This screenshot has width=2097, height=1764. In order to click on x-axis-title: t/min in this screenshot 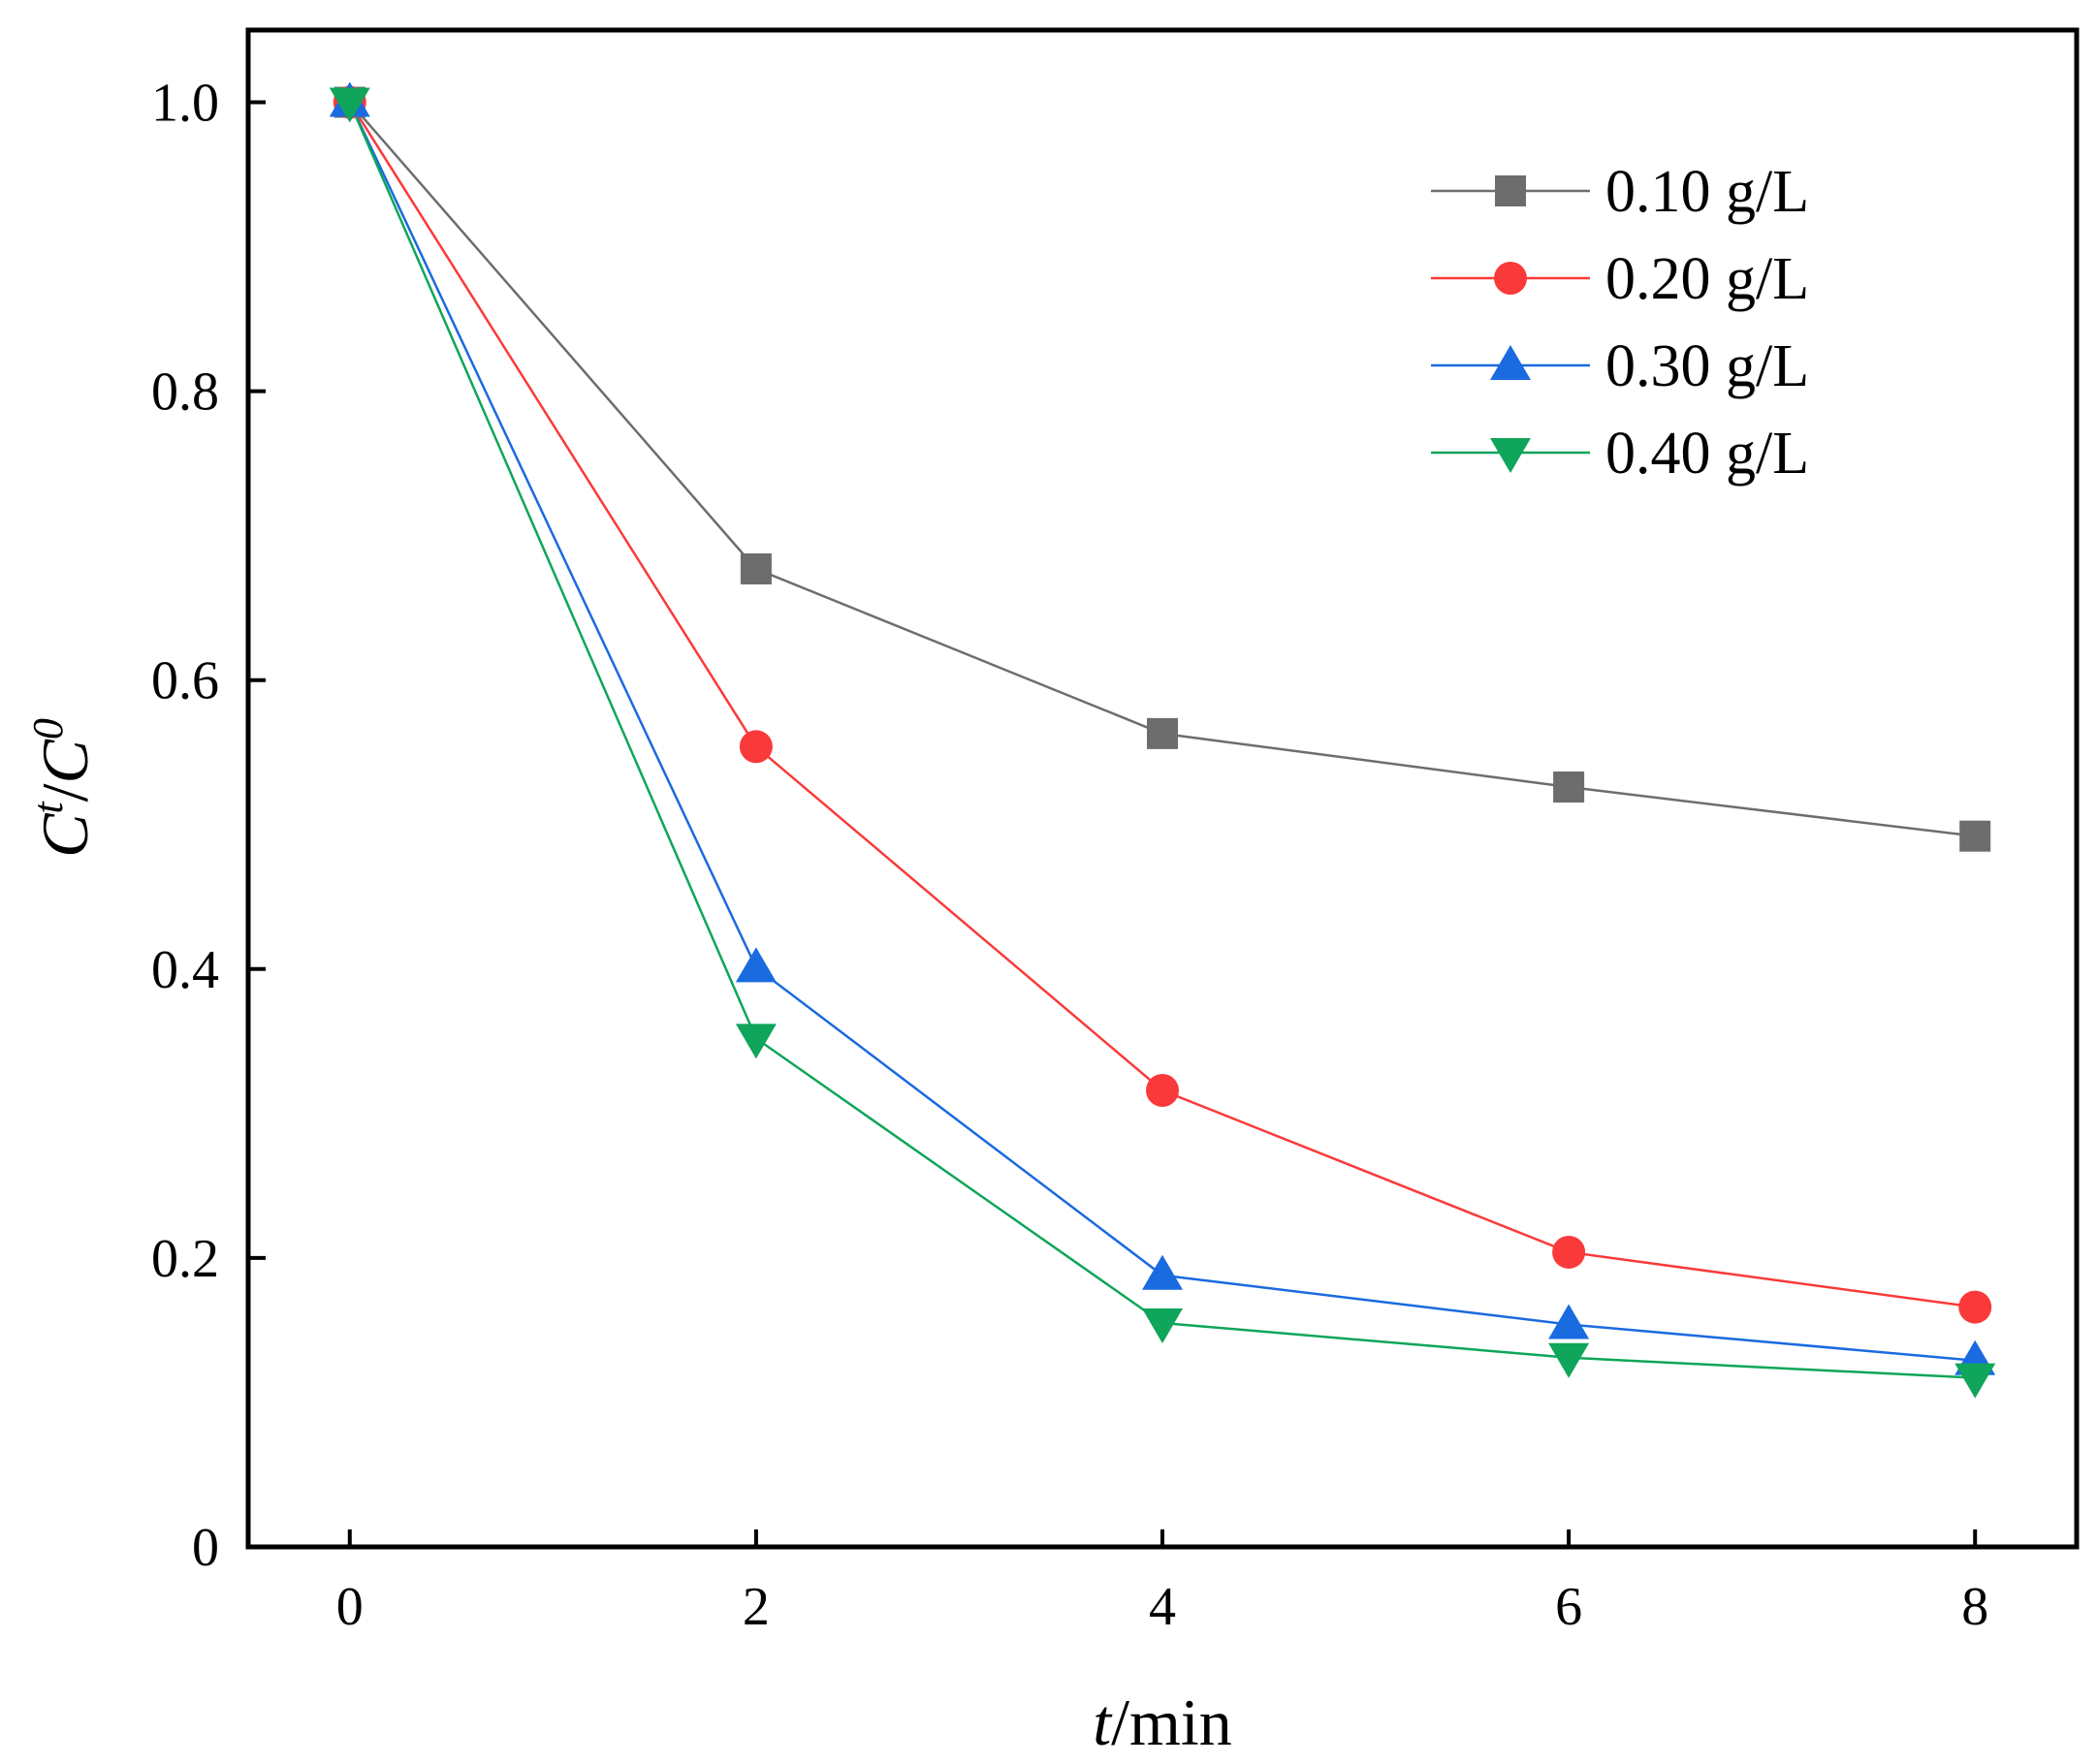, I will do `click(1162, 1722)`.